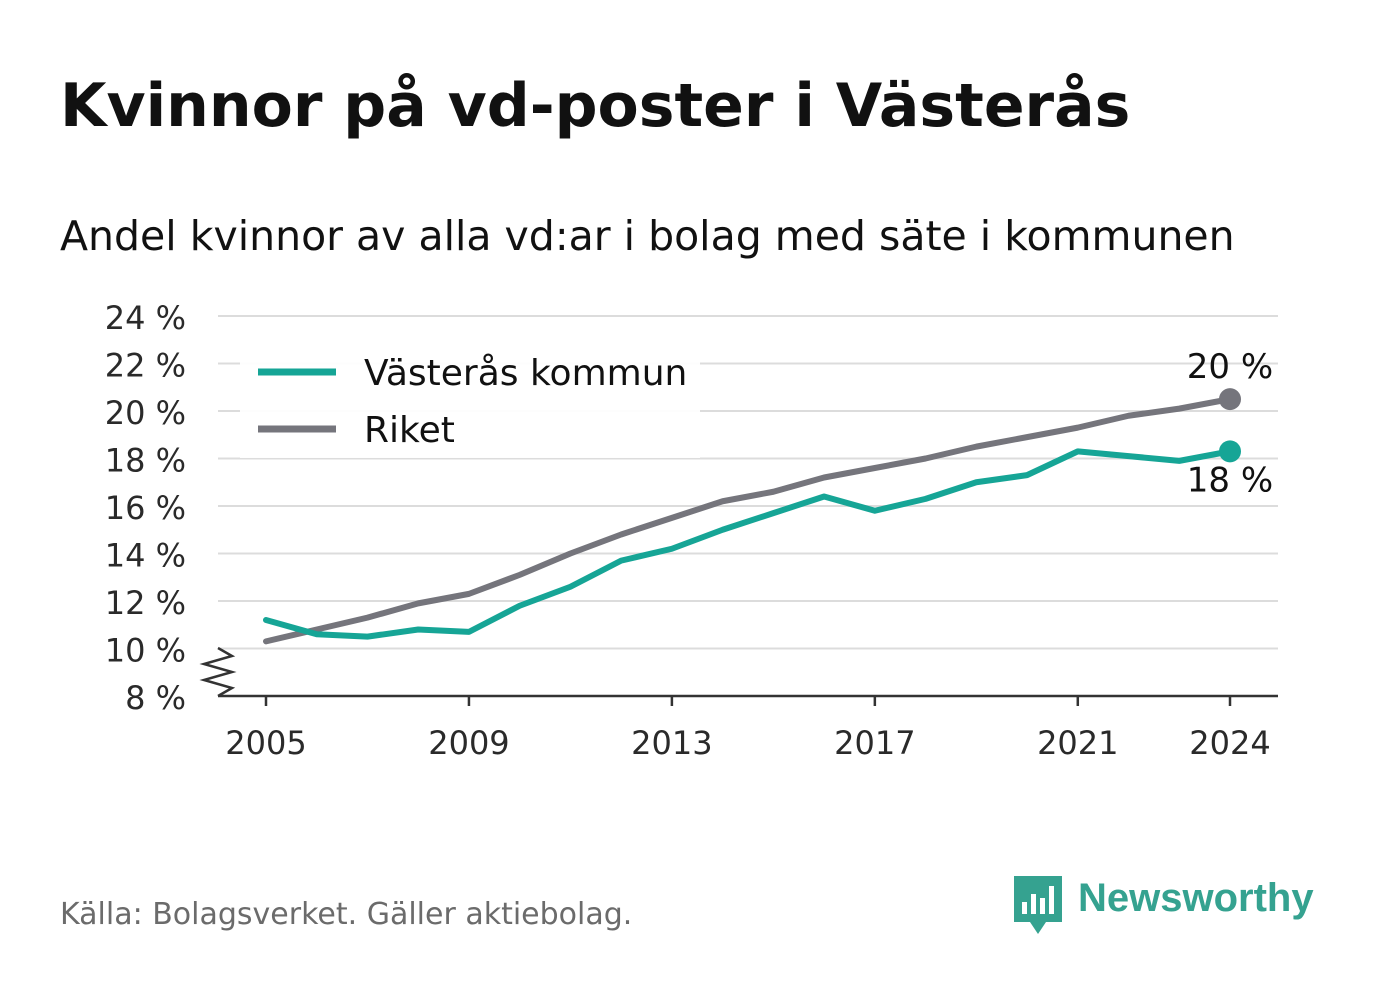 The image size is (1382, 999). What do you see at coordinates (155, 698) in the screenshot?
I see `y-tick-label: 8 %` at bounding box center [155, 698].